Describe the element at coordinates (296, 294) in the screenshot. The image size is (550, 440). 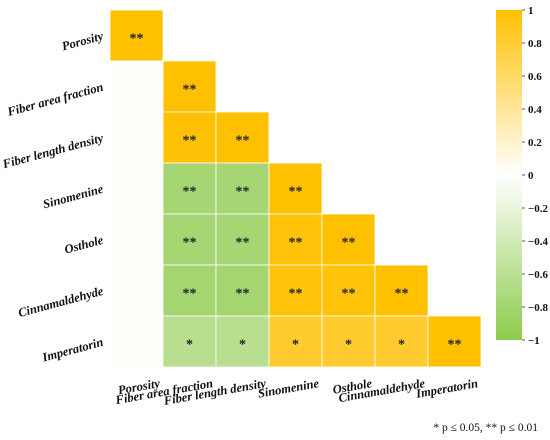
I see `significance-mark-5-3: **` at that location.